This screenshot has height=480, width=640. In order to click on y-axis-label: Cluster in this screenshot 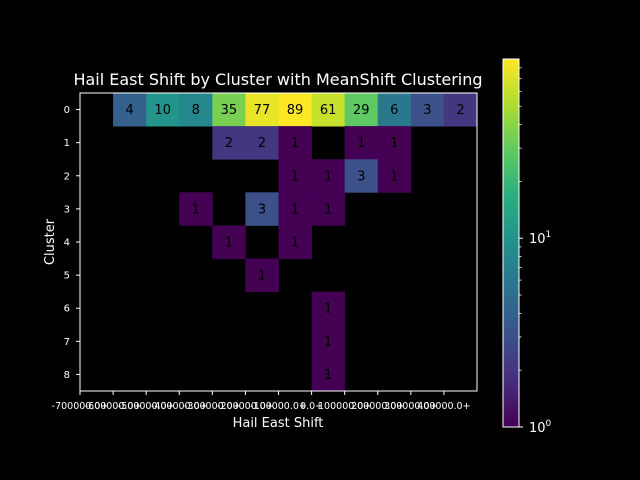, I will do `click(50, 241)`.